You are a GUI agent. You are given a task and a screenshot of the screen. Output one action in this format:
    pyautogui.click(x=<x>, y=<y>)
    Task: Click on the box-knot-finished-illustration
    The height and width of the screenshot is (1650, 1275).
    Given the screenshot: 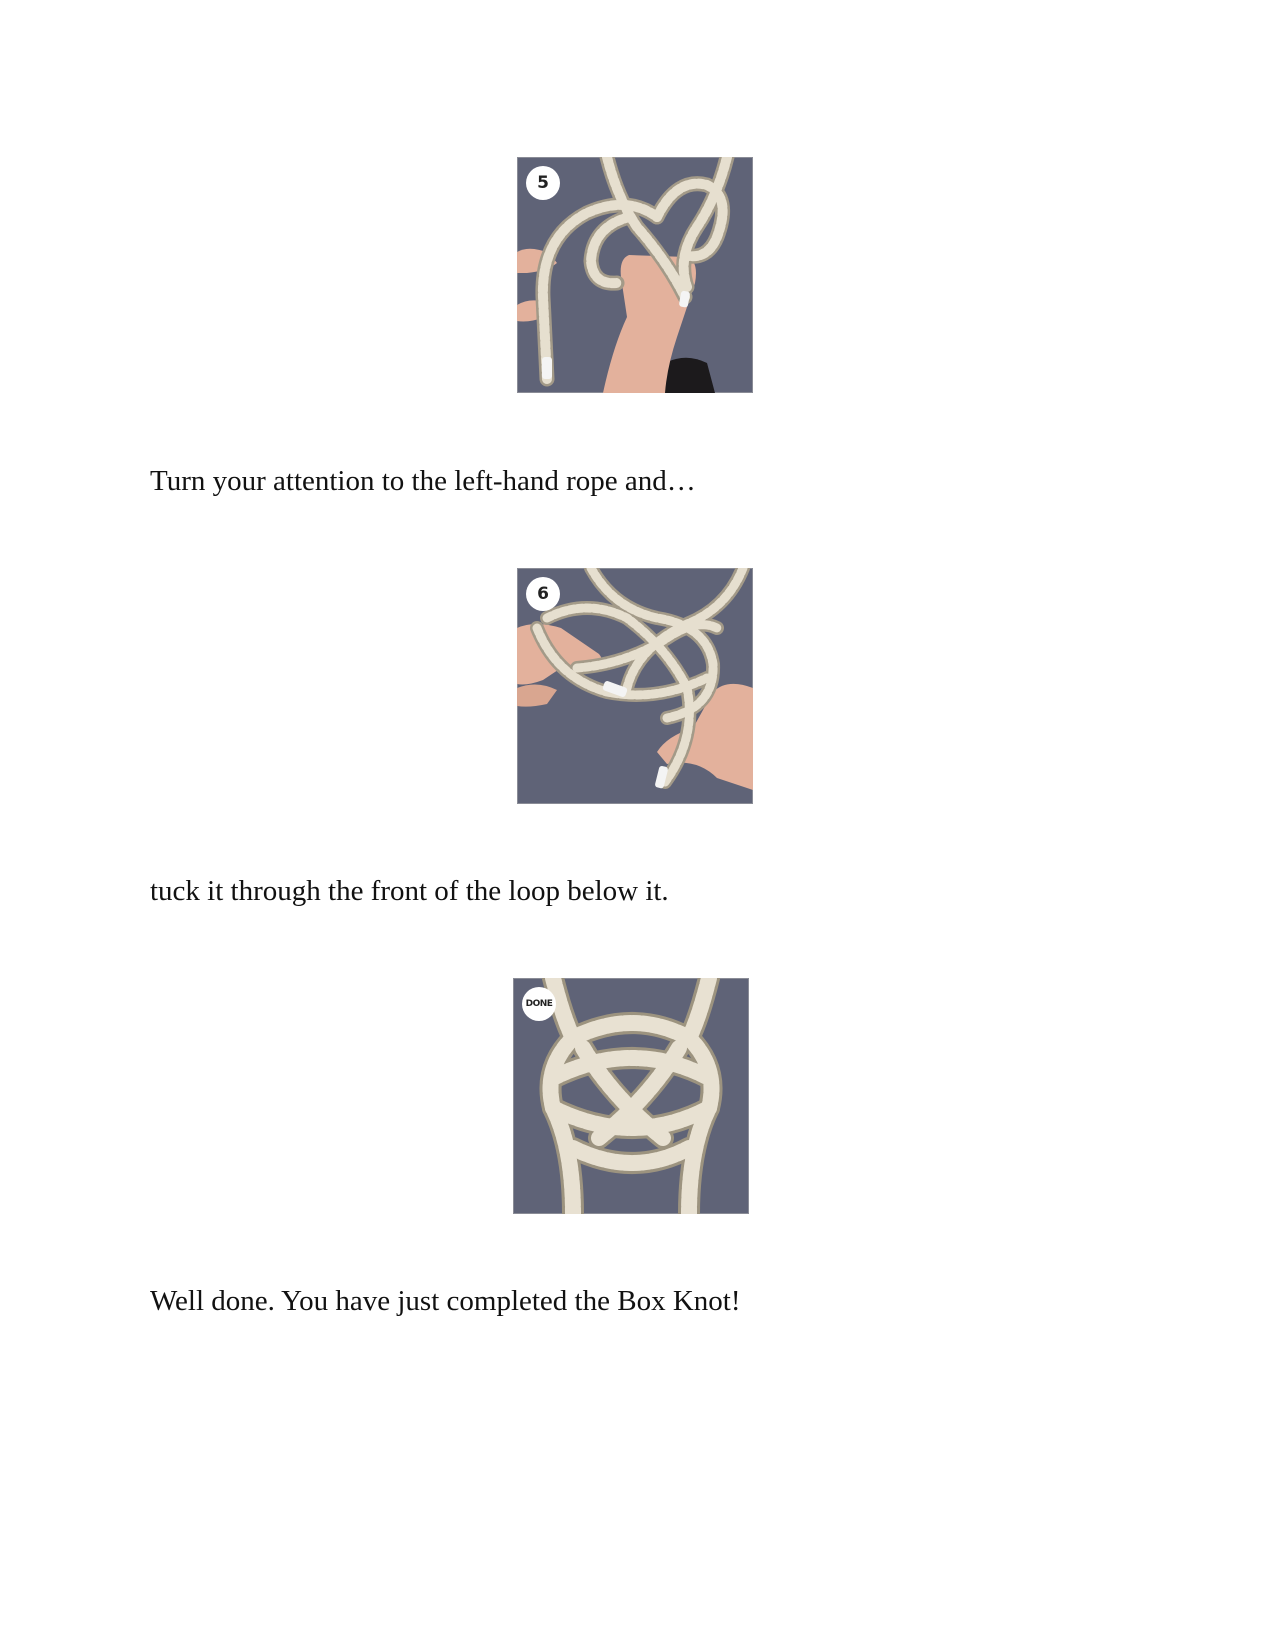 What is the action you would take?
    pyautogui.click(x=631, y=1096)
    